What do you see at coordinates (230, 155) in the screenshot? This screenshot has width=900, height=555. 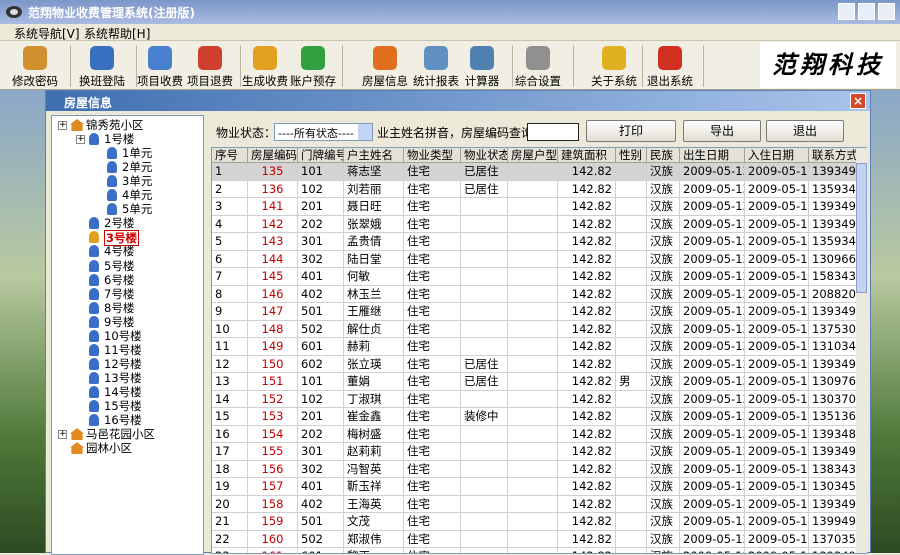 I see `column-header: 序号` at bounding box center [230, 155].